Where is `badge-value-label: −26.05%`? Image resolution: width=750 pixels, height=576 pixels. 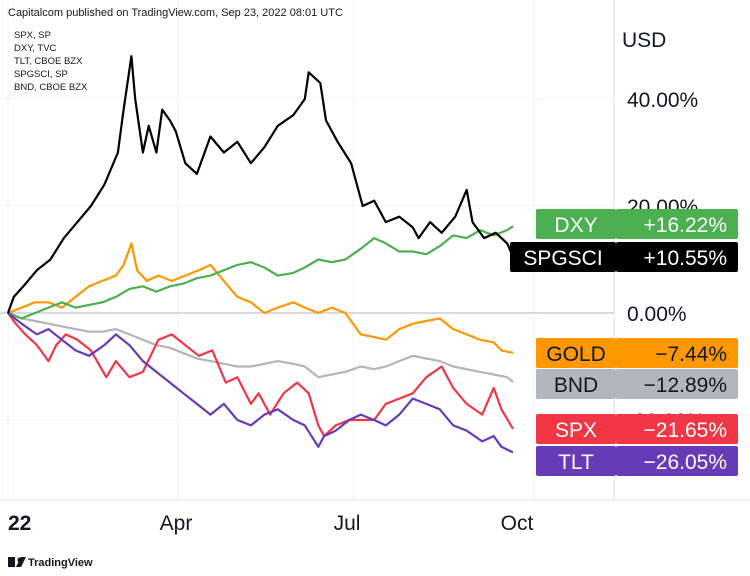 badge-value-label: −26.05% is located at coordinates (686, 462).